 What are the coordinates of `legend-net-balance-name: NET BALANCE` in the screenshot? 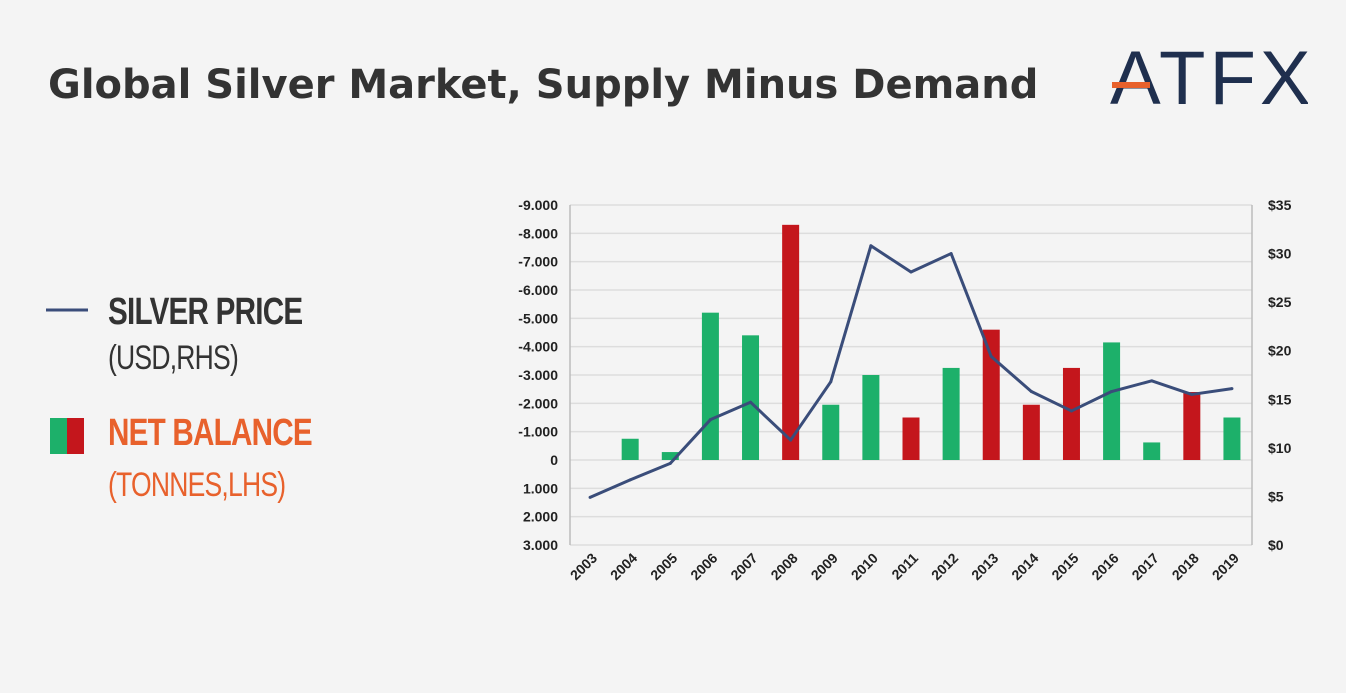 It's located at (210, 433).